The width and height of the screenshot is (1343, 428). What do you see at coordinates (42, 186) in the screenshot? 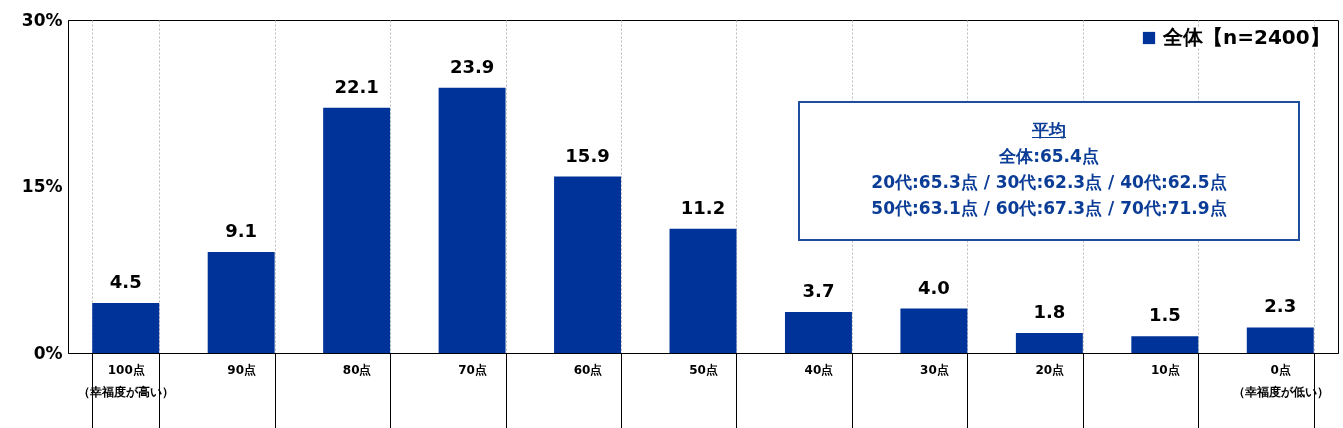
I see `y-tick-label: 15%` at bounding box center [42, 186].